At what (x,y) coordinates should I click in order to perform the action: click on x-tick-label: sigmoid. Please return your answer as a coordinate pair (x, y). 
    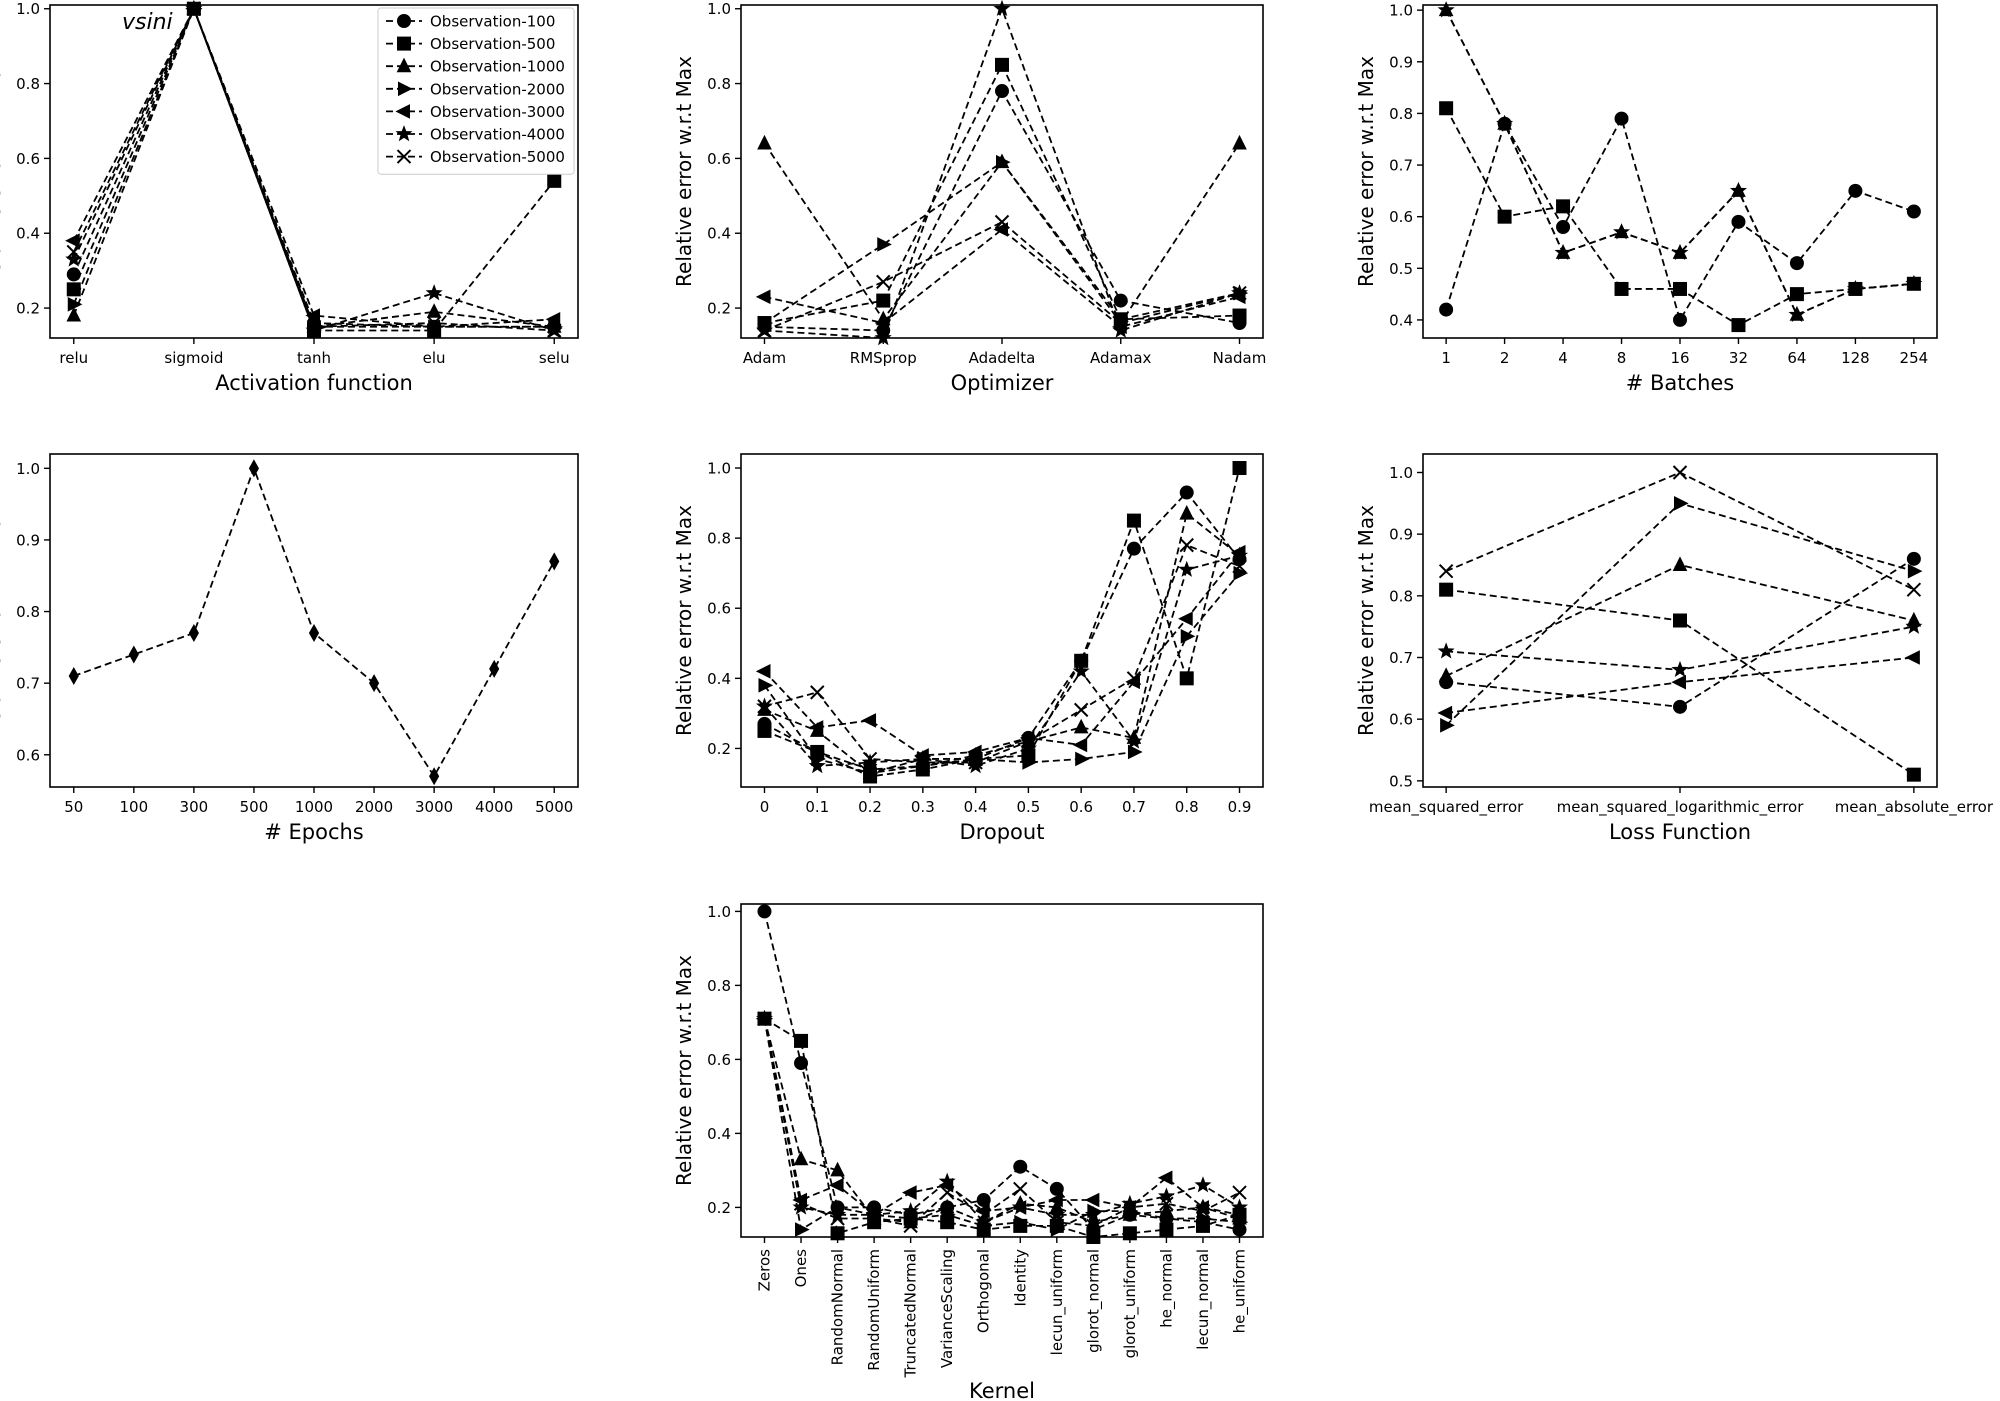
    Looking at the image, I should click on (193, 358).